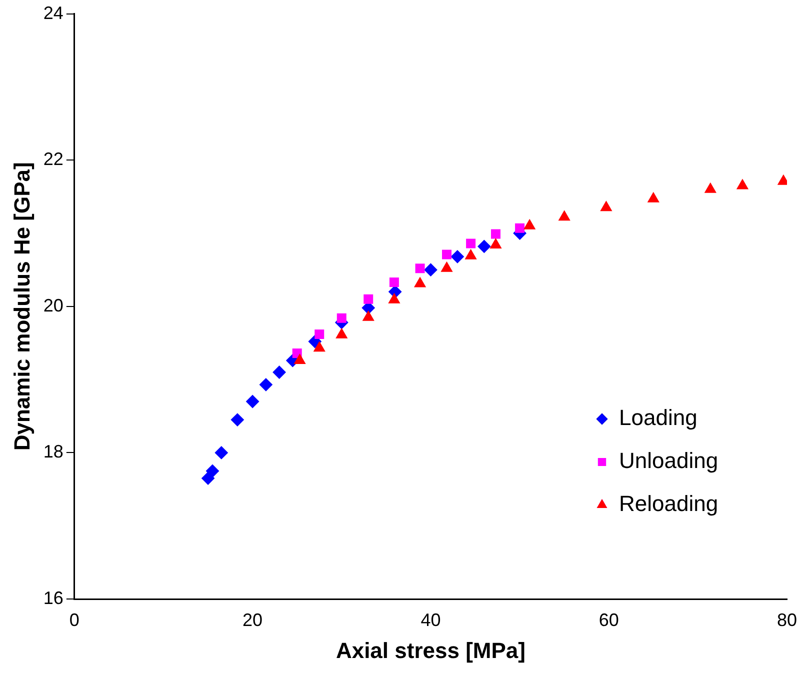 The height and width of the screenshot is (677, 801). I want to click on x-tick-label: 80, so click(787, 620).